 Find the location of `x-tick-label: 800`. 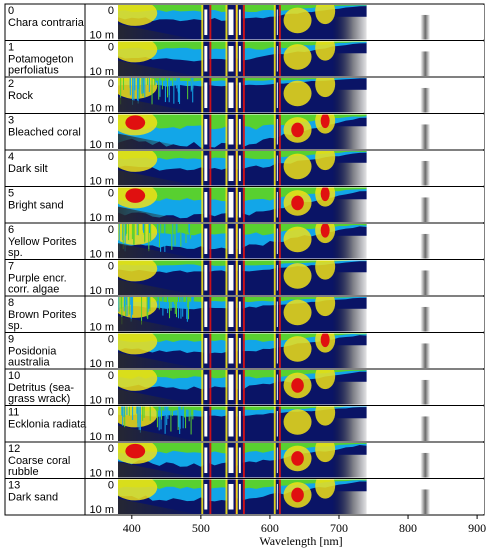

x-tick-label: 800 is located at coordinates (408, 528).